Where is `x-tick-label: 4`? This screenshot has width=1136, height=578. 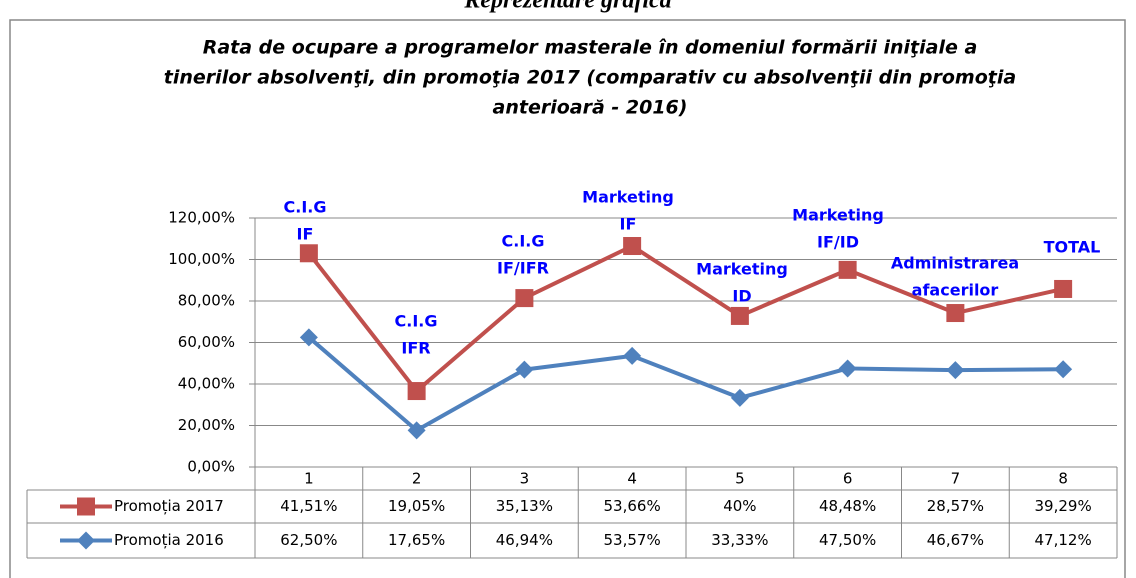 x-tick-label: 4 is located at coordinates (632, 479).